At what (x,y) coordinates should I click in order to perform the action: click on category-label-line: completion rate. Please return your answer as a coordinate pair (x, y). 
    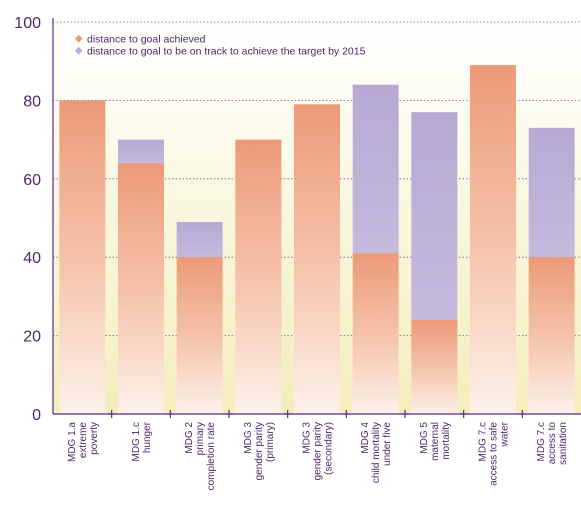
    Looking at the image, I should click on (211, 456).